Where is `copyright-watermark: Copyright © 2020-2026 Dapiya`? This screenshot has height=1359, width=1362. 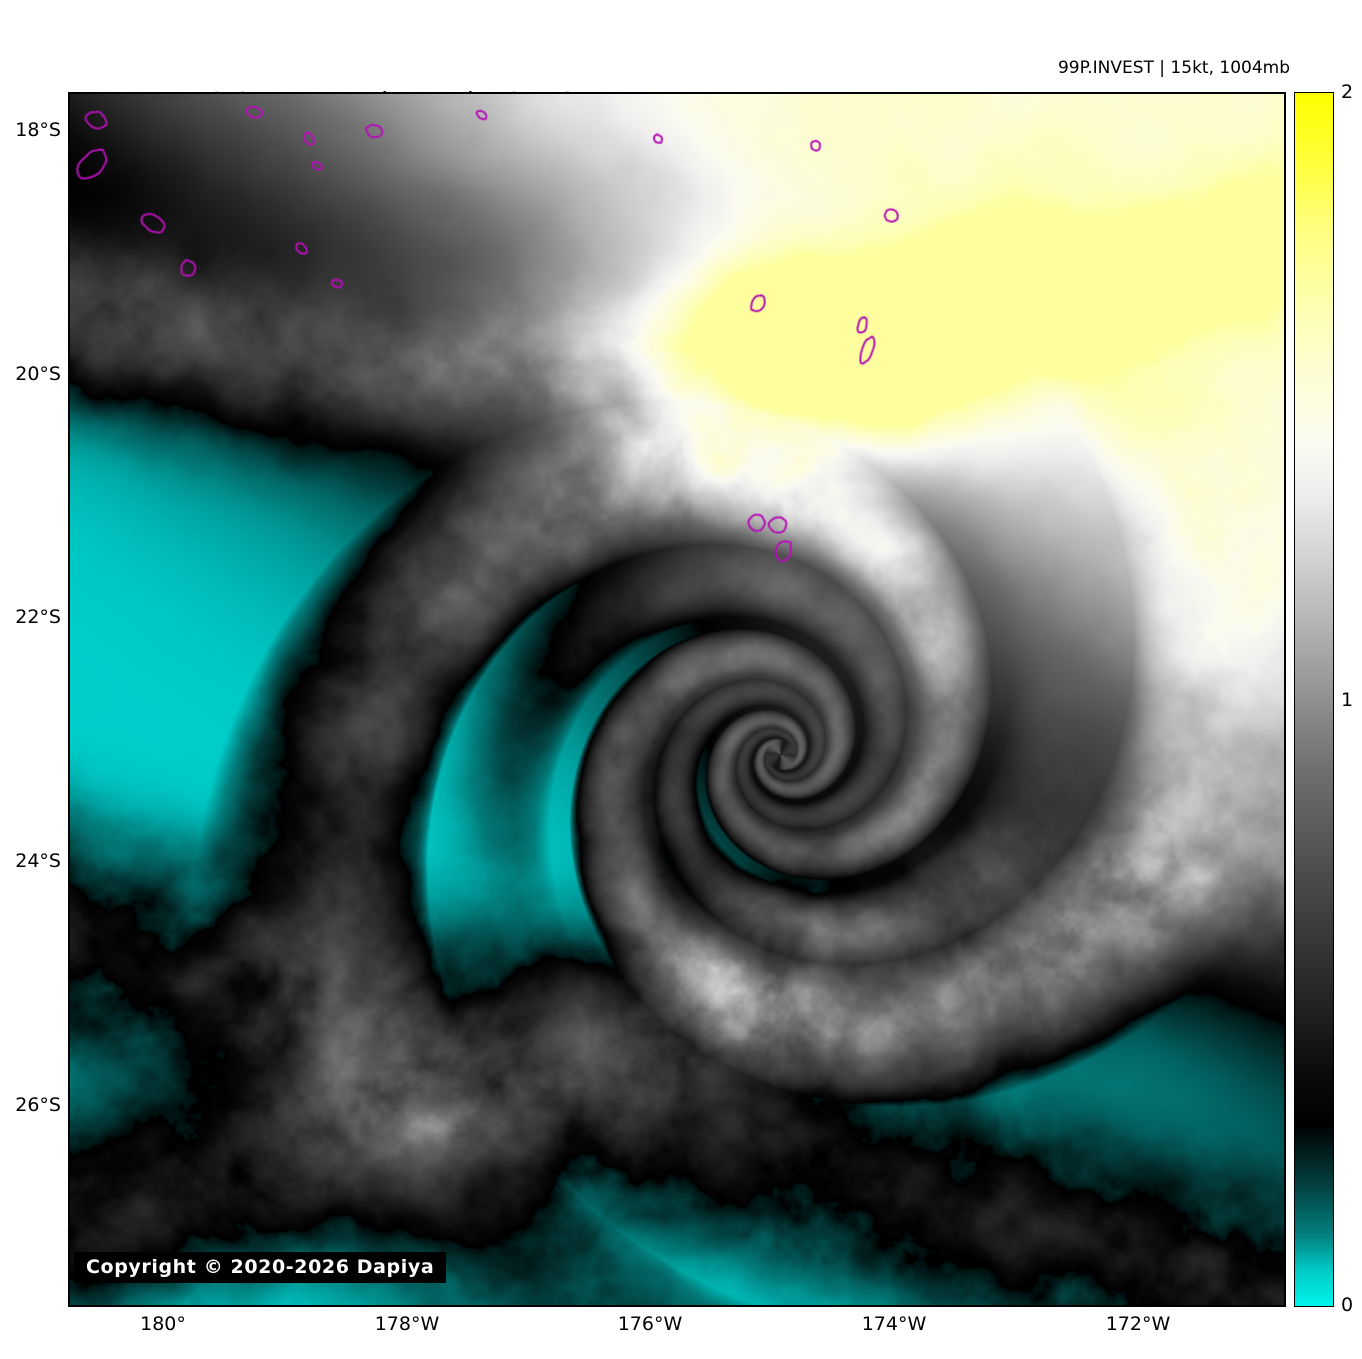 copyright-watermark: Copyright © 2020-2026 Dapiya is located at coordinates (260, 1267).